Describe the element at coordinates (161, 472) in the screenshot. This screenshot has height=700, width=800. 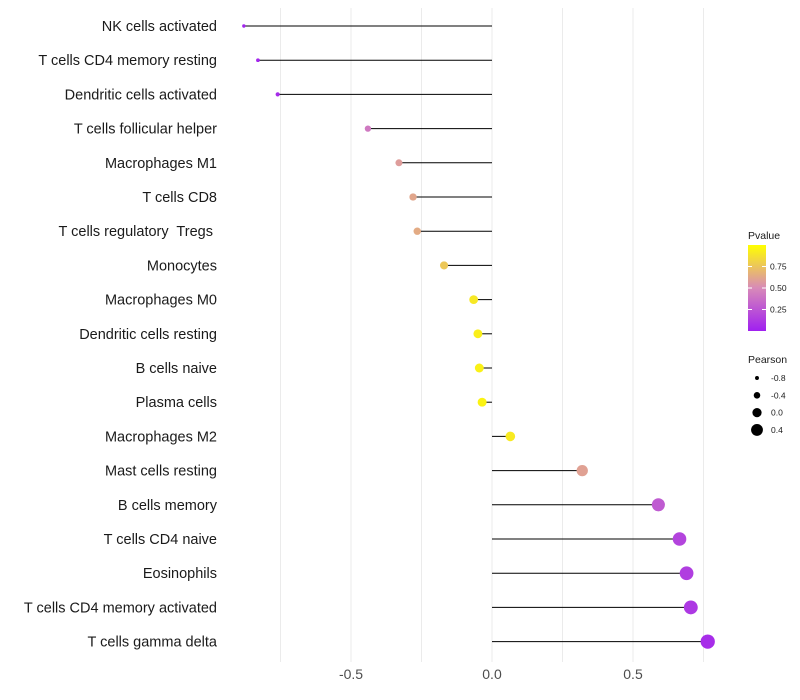
I see `category-label: Mast cells resting` at that location.